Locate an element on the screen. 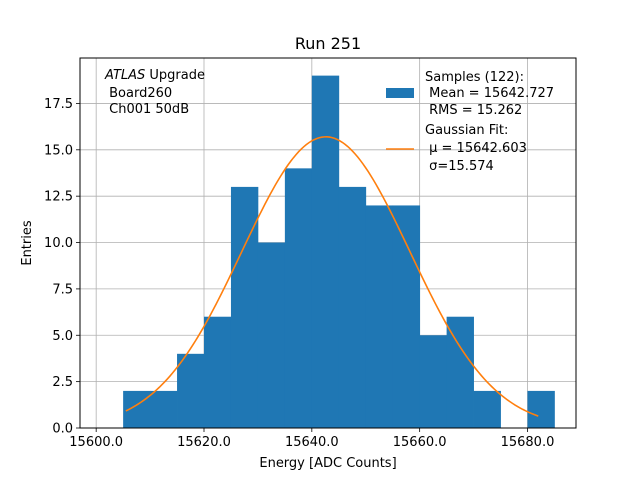 The width and height of the screenshot is (640, 480). y-axis-ticks: 0.0 2.5 5.0 7.5 10.0 12.5 15.0 17.5 is located at coordinates (62, 267).